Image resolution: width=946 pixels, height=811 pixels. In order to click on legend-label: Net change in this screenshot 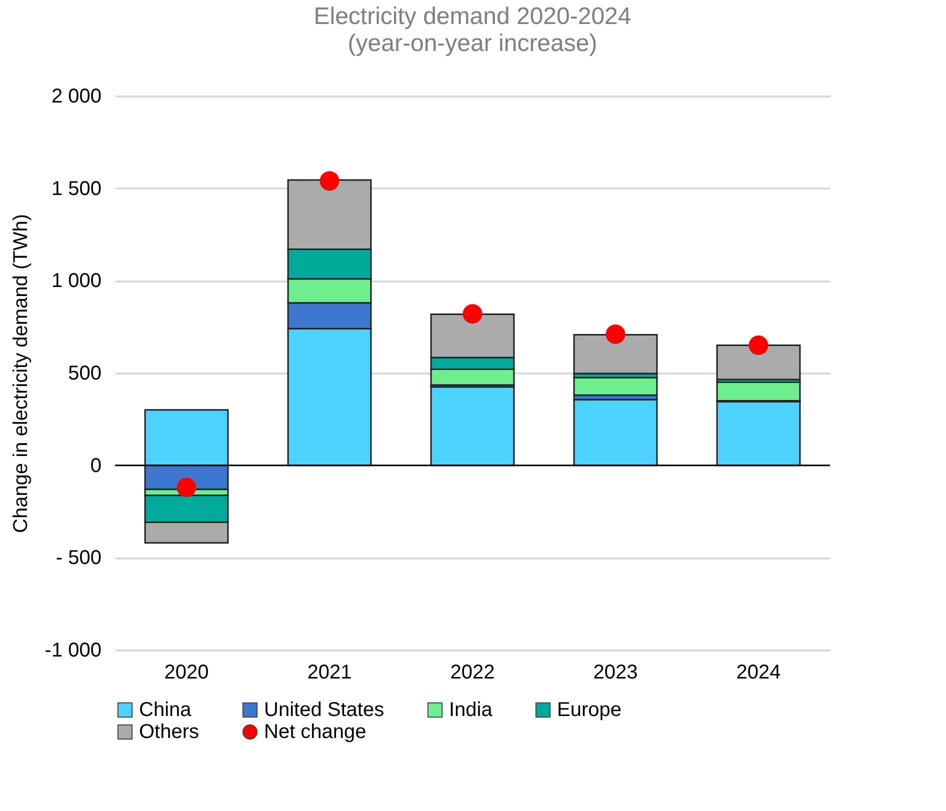, I will do `click(315, 732)`.